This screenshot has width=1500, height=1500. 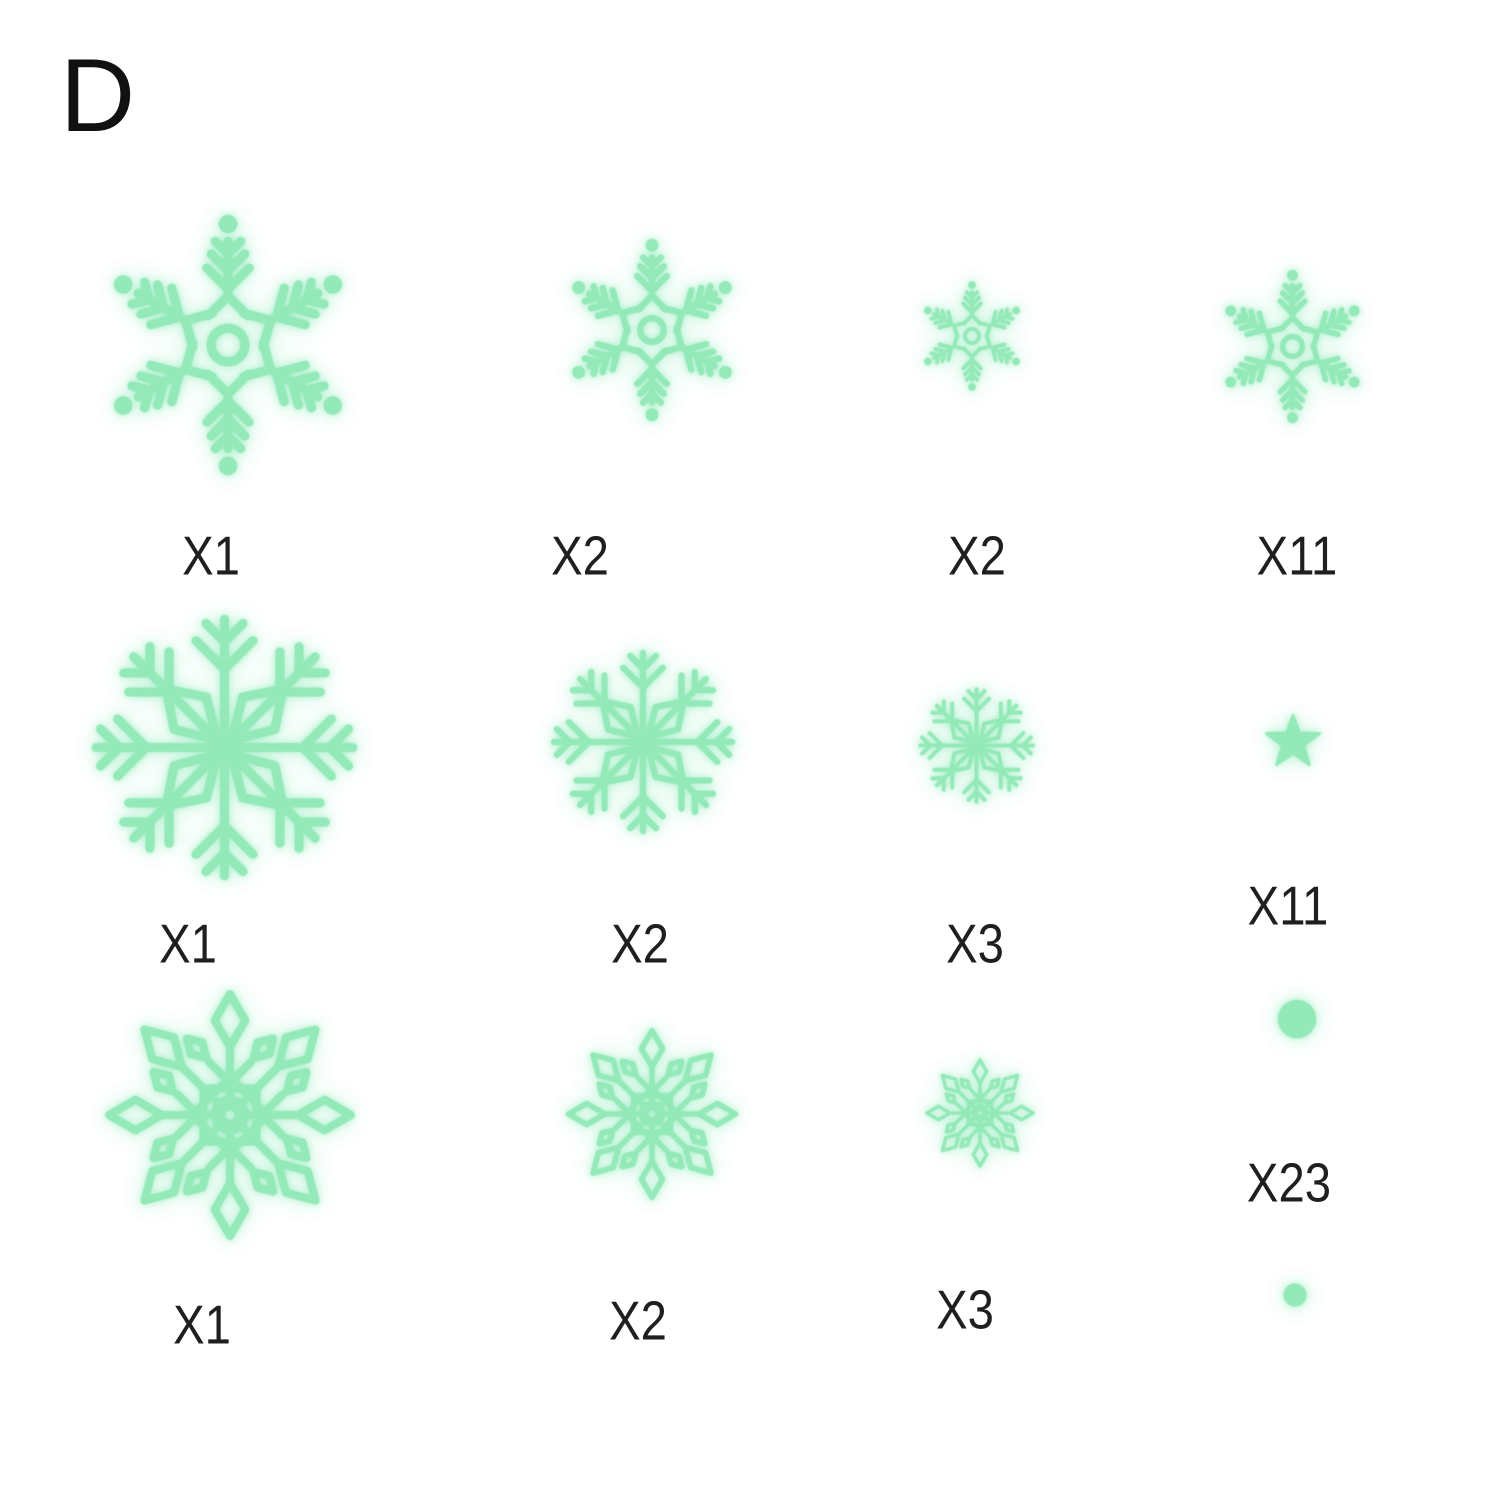 I want to click on snowflake-diamond-small-sticker, so click(x=980, y=1113).